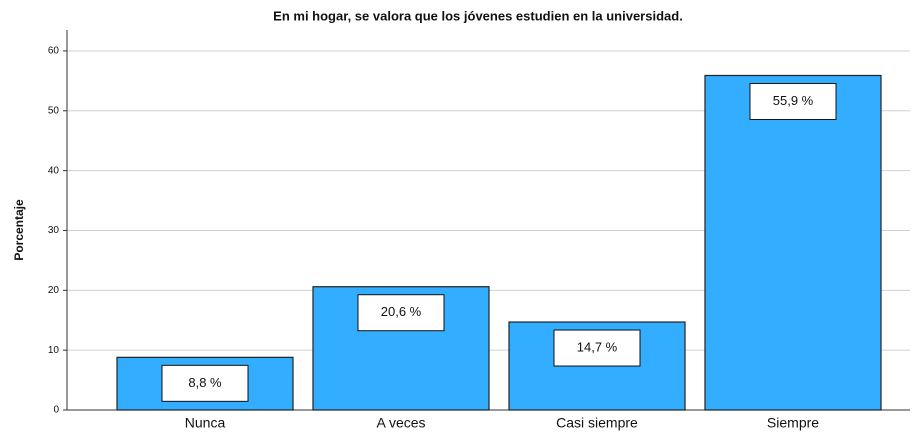 The height and width of the screenshot is (432, 918). What do you see at coordinates (19, 230) in the screenshot?
I see `y-axis-label: Porcentaje` at bounding box center [19, 230].